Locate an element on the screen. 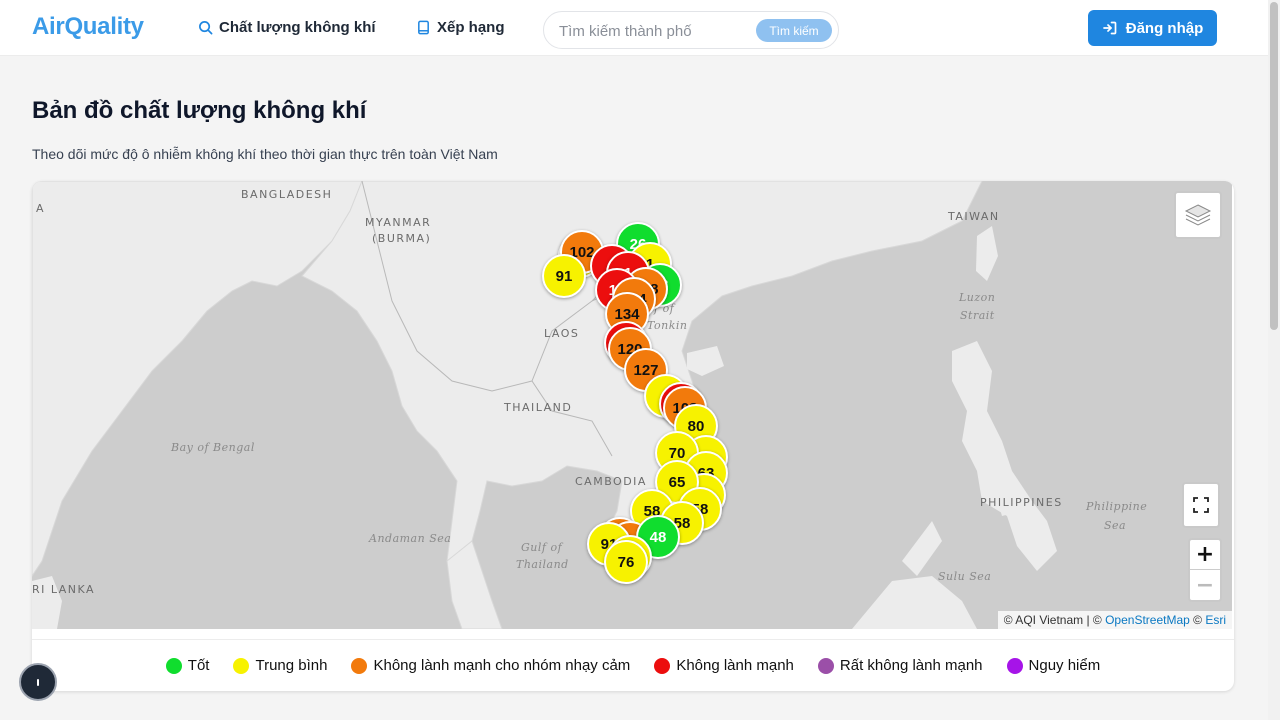  nav-air-quality: Chất lượng không khí is located at coordinates (287, 27).